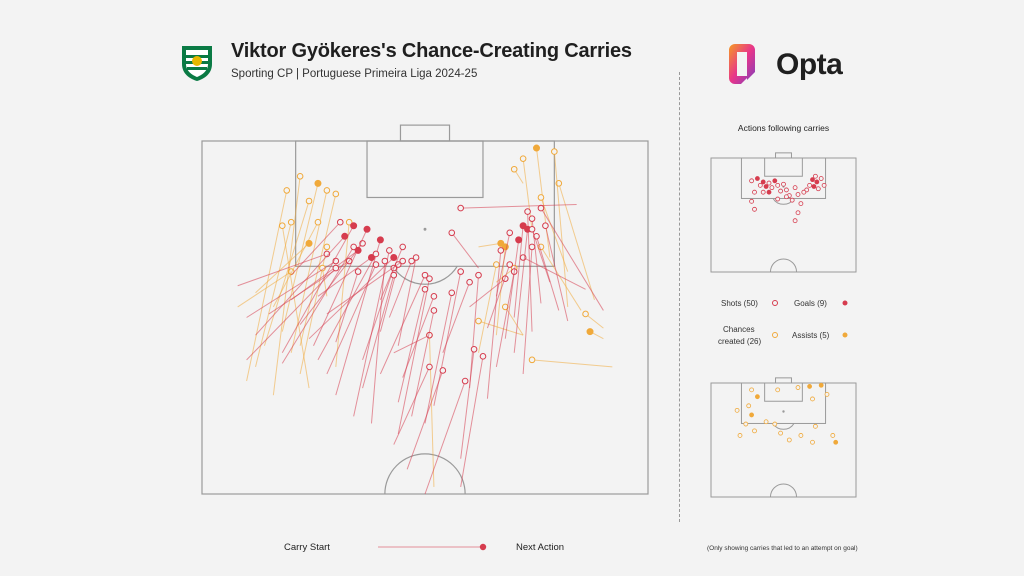  What do you see at coordinates (540, 547) in the screenshot?
I see `footer-next-action-label: Next Action` at bounding box center [540, 547].